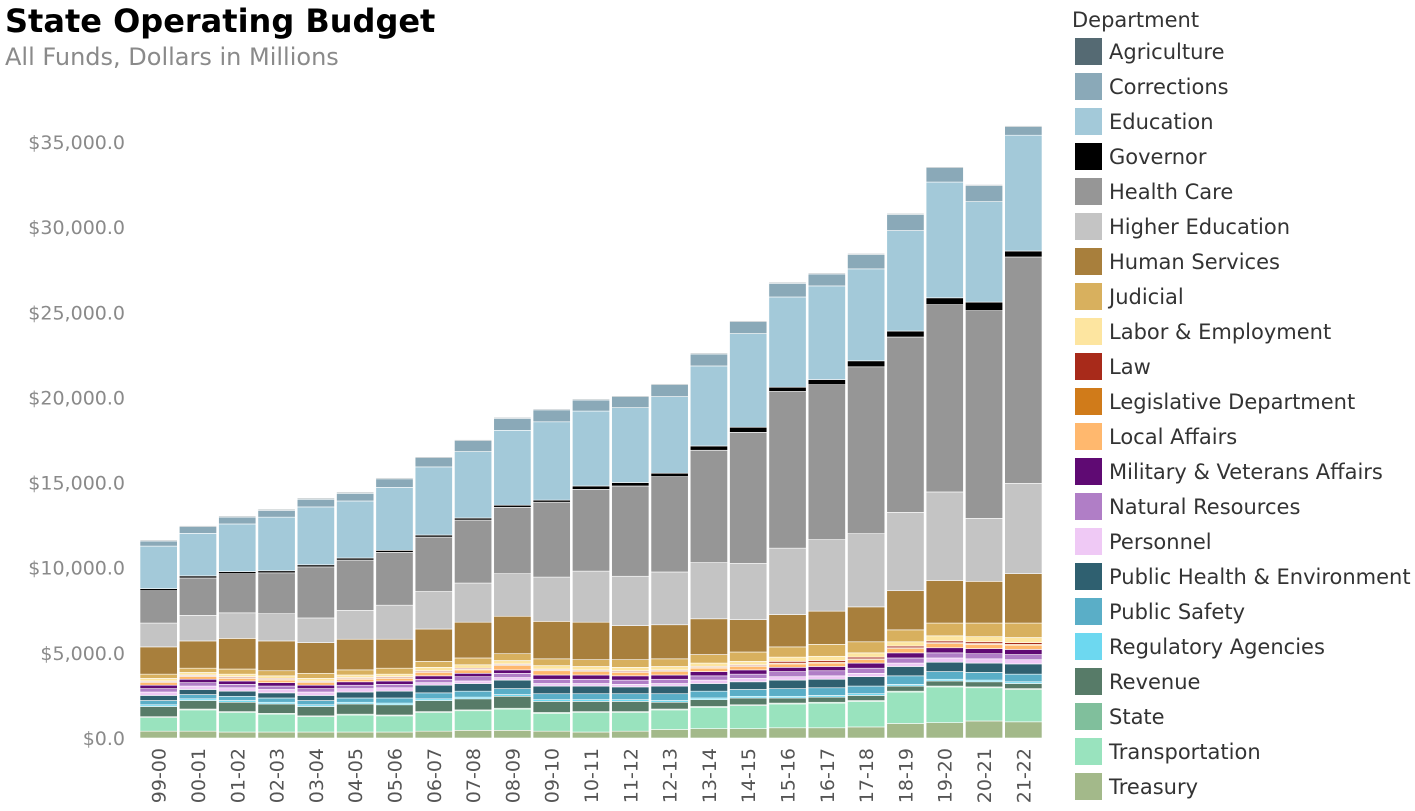 The width and height of the screenshot is (1415, 811). What do you see at coordinates (1199, 227) in the screenshot?
I see `legend-label: Higher Education` at bounding box center [1199, 227].